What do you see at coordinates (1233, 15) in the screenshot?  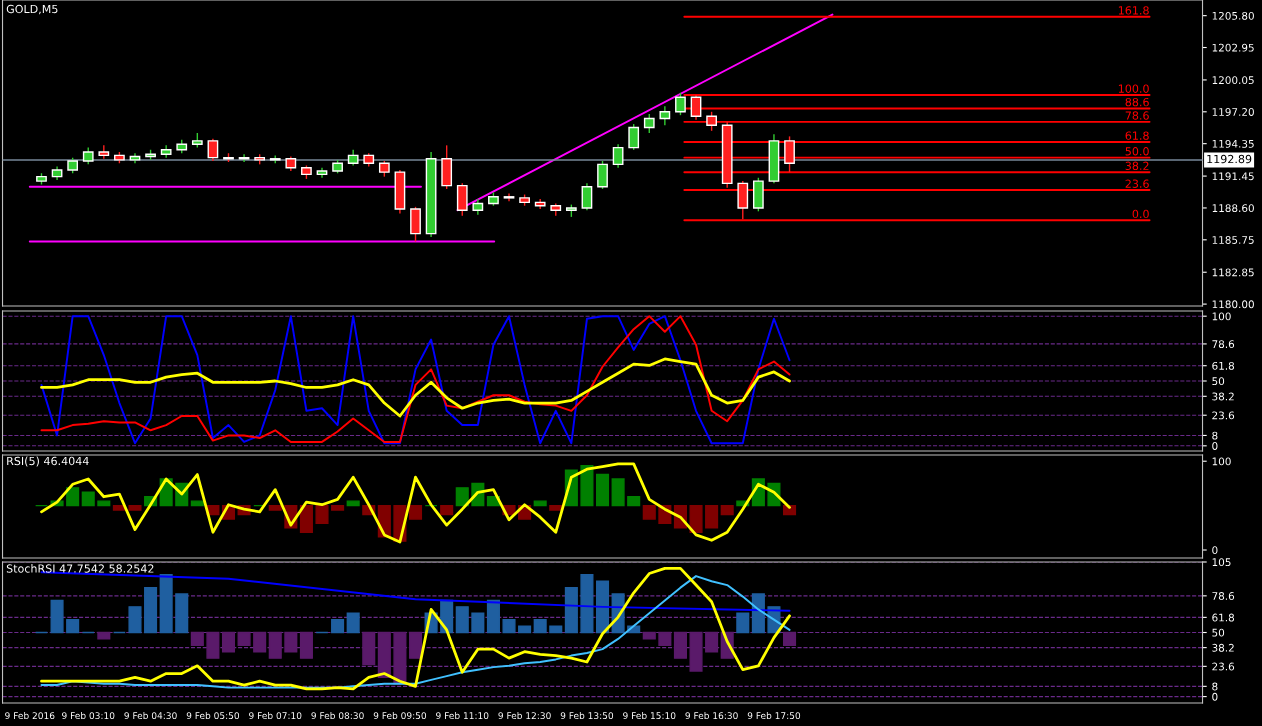 I see `y-tick-label: 1205.80` at bounding box center [1233, 15].